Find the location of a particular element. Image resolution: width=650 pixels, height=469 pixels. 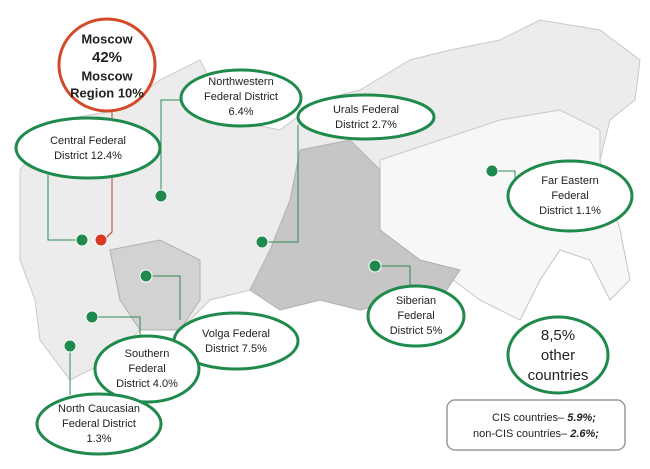

callout-text: District 5% is located at coordinates (416, 331).